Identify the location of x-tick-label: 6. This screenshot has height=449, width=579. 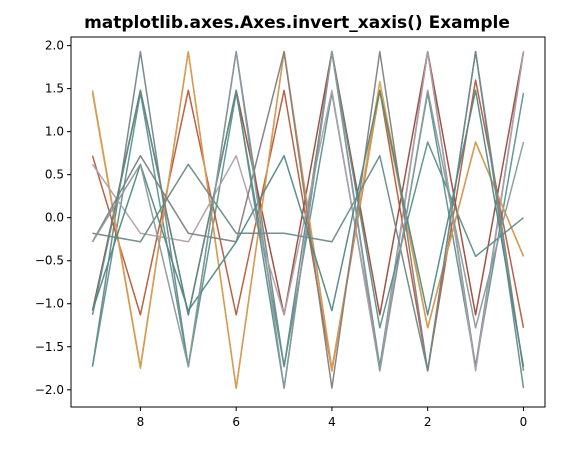
(236, 422).